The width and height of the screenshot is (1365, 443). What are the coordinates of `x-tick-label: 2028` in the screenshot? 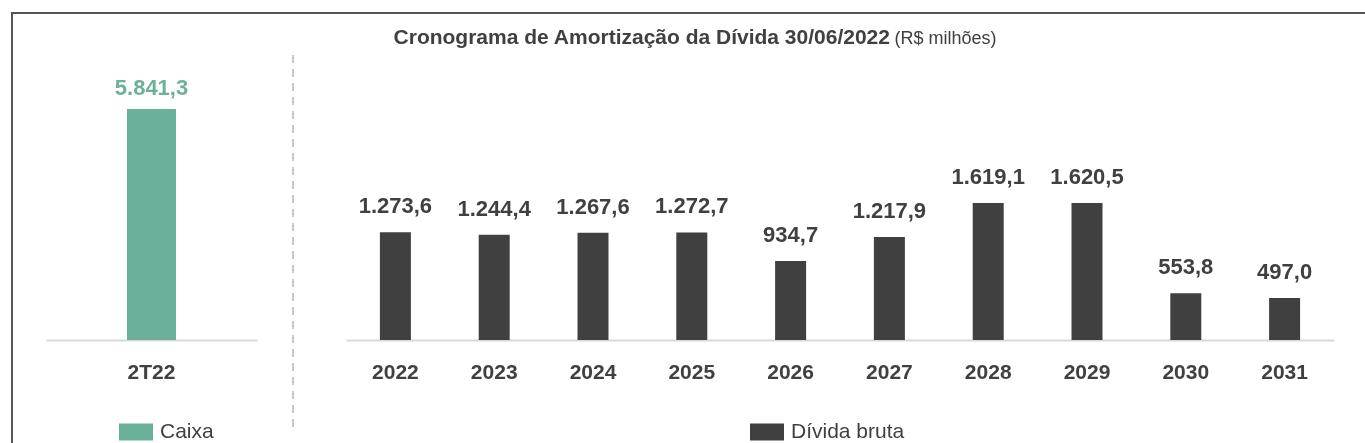 It's located at (988, 371).